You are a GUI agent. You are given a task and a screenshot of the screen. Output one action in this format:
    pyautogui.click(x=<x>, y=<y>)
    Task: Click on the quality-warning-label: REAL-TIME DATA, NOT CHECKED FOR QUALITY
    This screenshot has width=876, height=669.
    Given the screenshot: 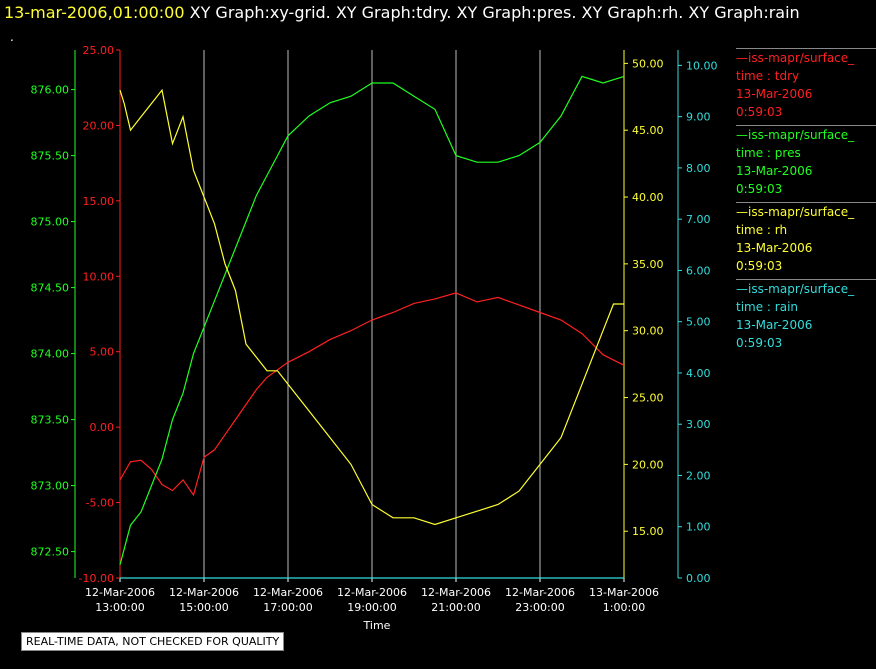 What is the action you would take?
    pyautogui.click(x=153, y=641)
    